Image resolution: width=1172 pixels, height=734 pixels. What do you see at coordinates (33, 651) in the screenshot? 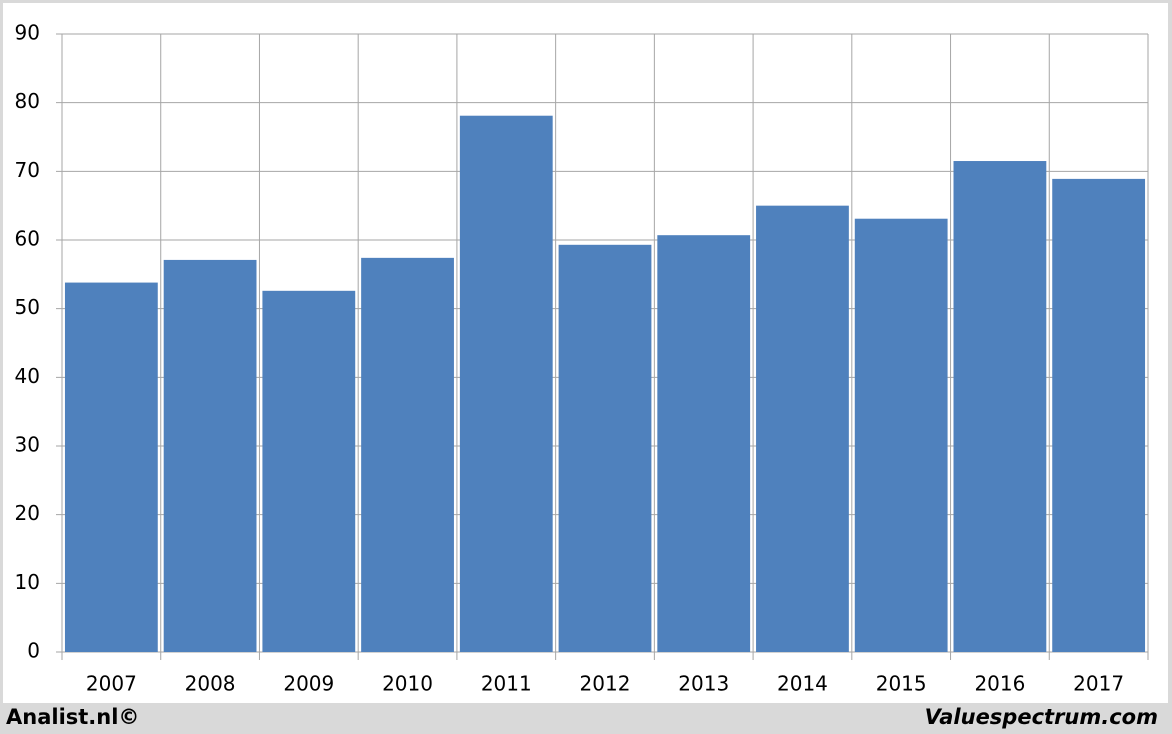
I see `y-tick-label: 0` at bounding box center [33, 651].